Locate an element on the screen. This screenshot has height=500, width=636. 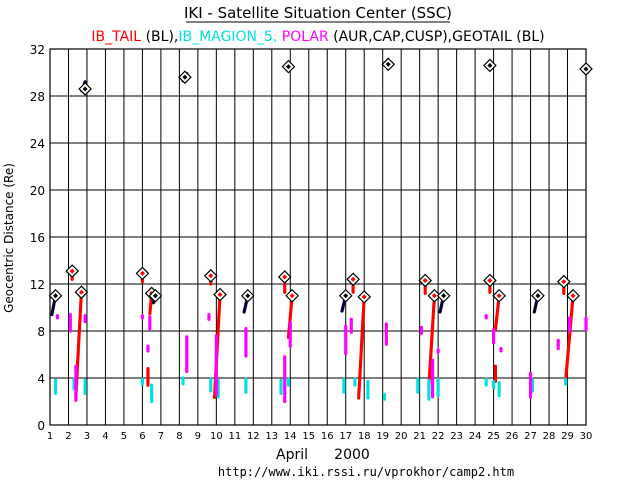
x-tick-label: 24 is located at coordinates (475, 436).